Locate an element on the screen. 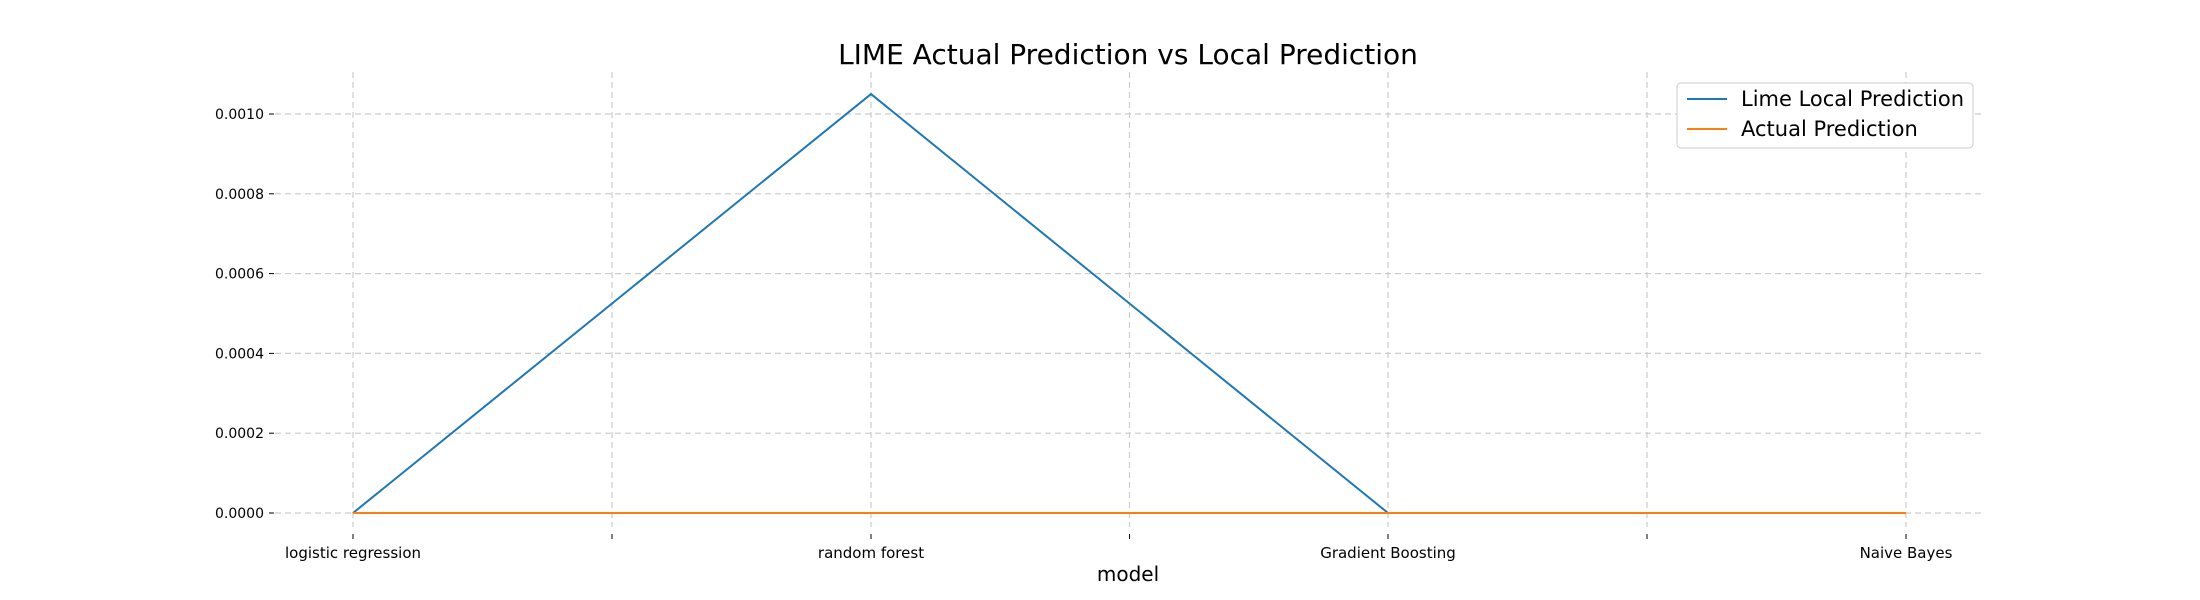 The width and height of the screenshot is (2200, 600). x-tick-label: random forest is located at coordinates (871, 553).